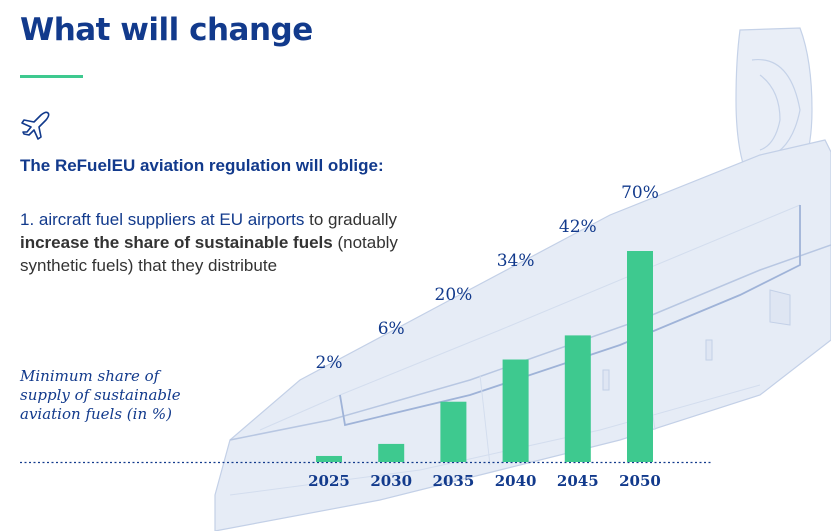 The height and width of the screenshot is (531, 831). I want to click on bar-value-label: 20%, so click(454, 295).